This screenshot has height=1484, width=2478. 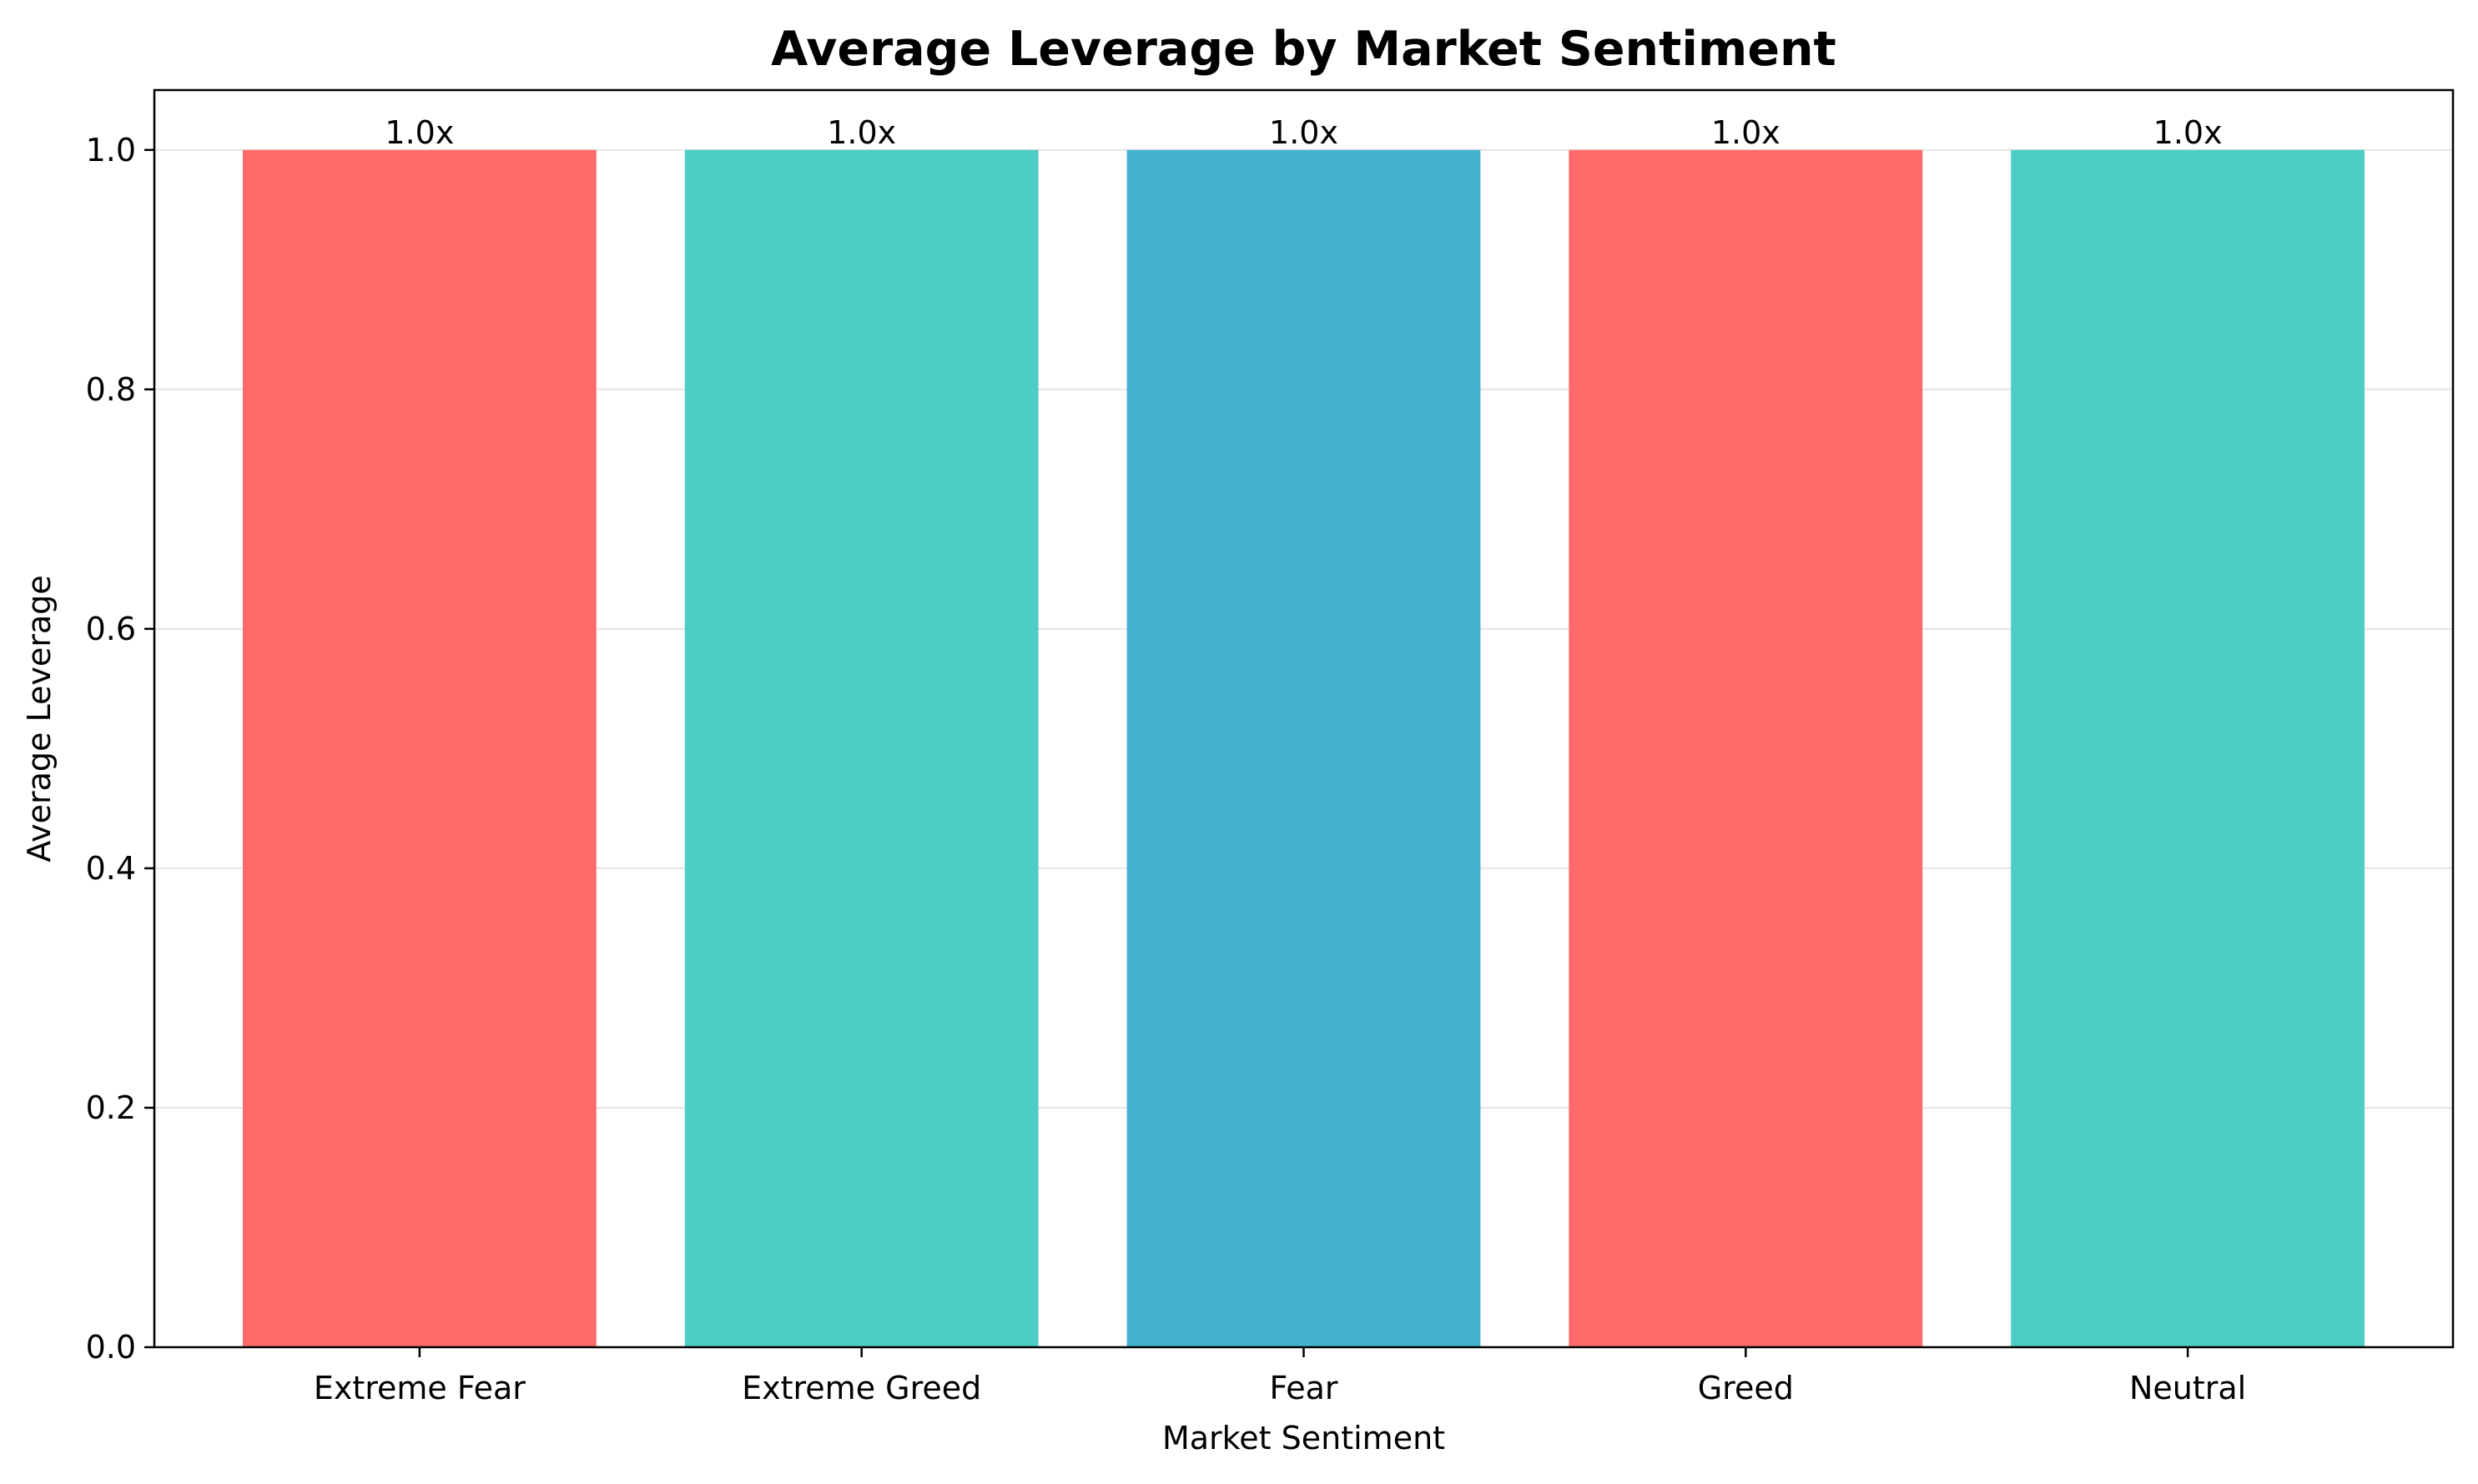 What do you see at coordinates (1746, 1388) in the screenshot?
I see `x-tick-label: Greed` at bounding box center [1746, 1388].